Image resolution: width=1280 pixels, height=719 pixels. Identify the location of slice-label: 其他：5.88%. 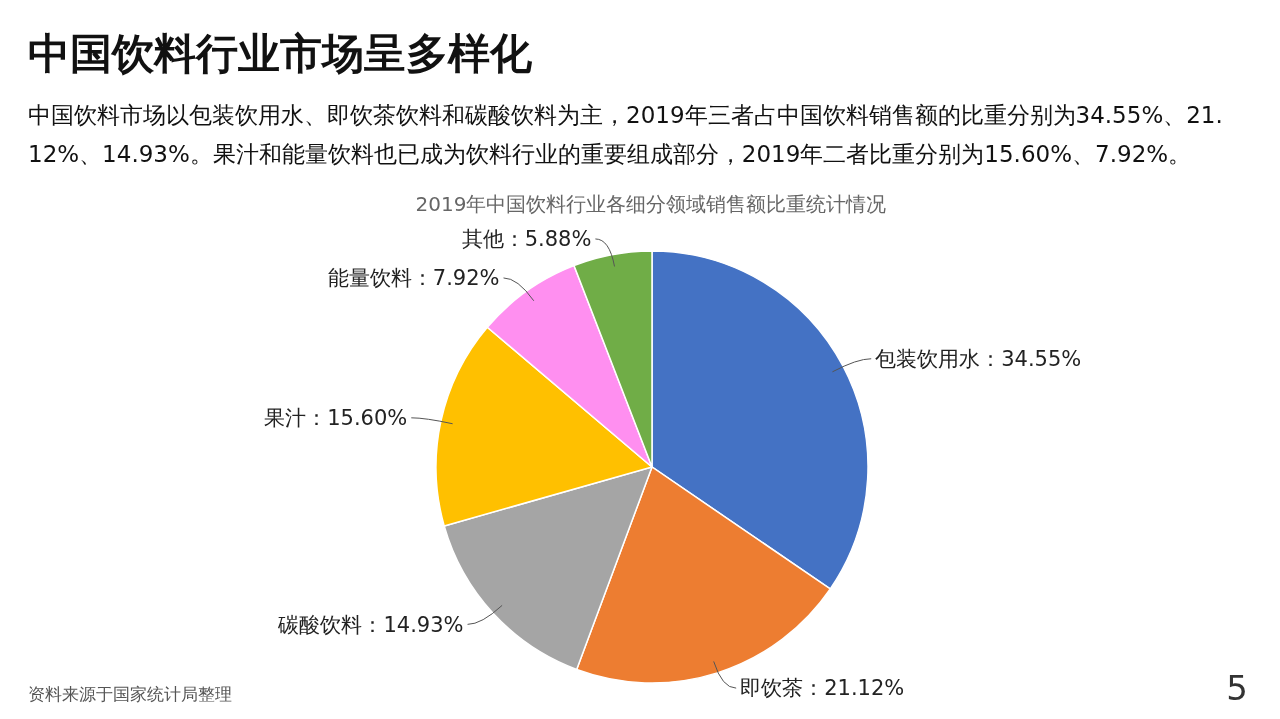
(526, 239).